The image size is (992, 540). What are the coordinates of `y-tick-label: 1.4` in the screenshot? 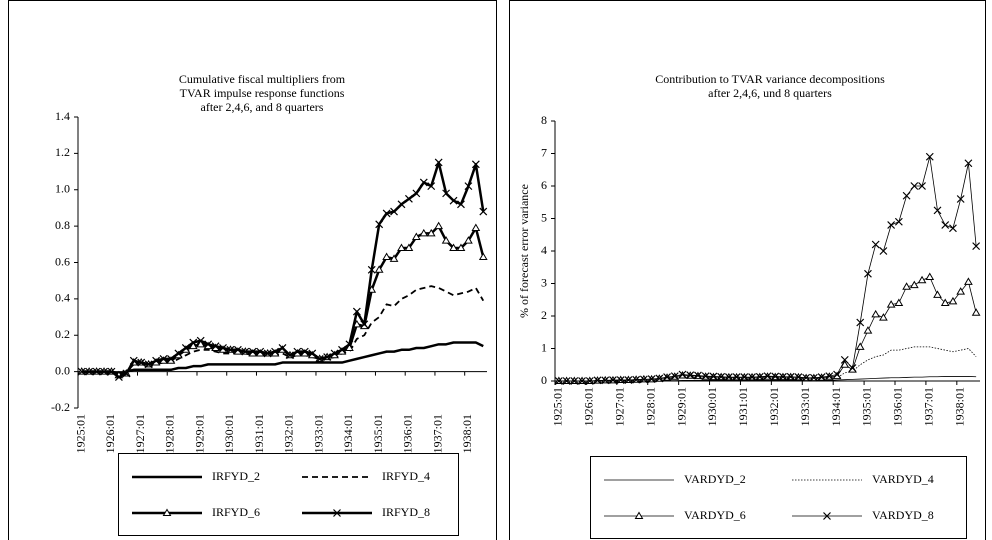 It's located at (62, 116).